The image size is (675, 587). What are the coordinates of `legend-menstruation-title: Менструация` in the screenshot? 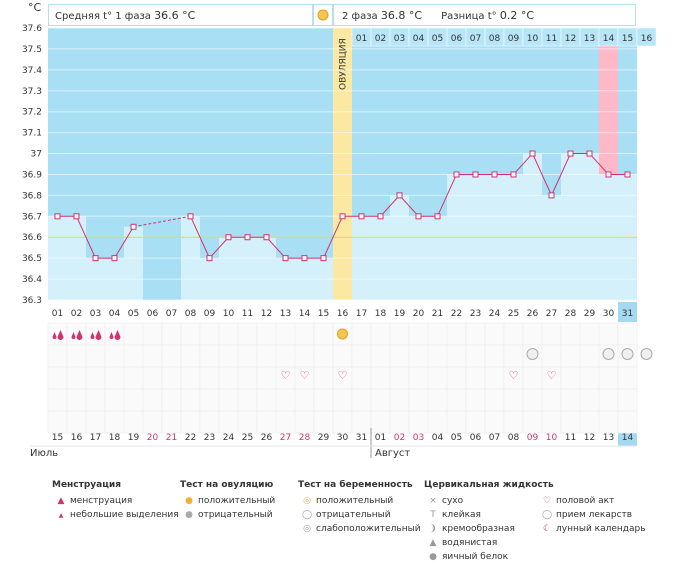 It's located at (86, 485).